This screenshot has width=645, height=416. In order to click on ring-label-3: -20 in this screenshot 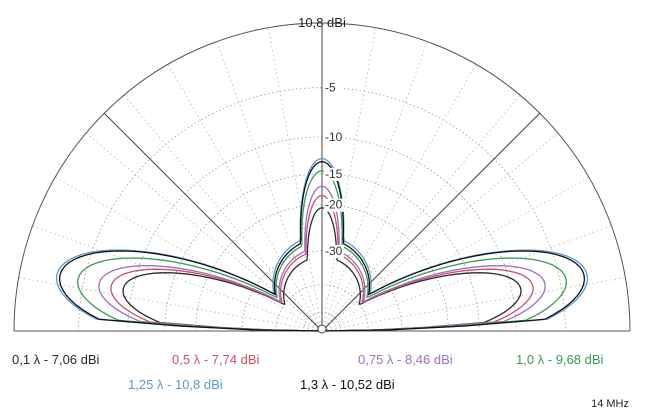, I will do `click(334, 205)`.